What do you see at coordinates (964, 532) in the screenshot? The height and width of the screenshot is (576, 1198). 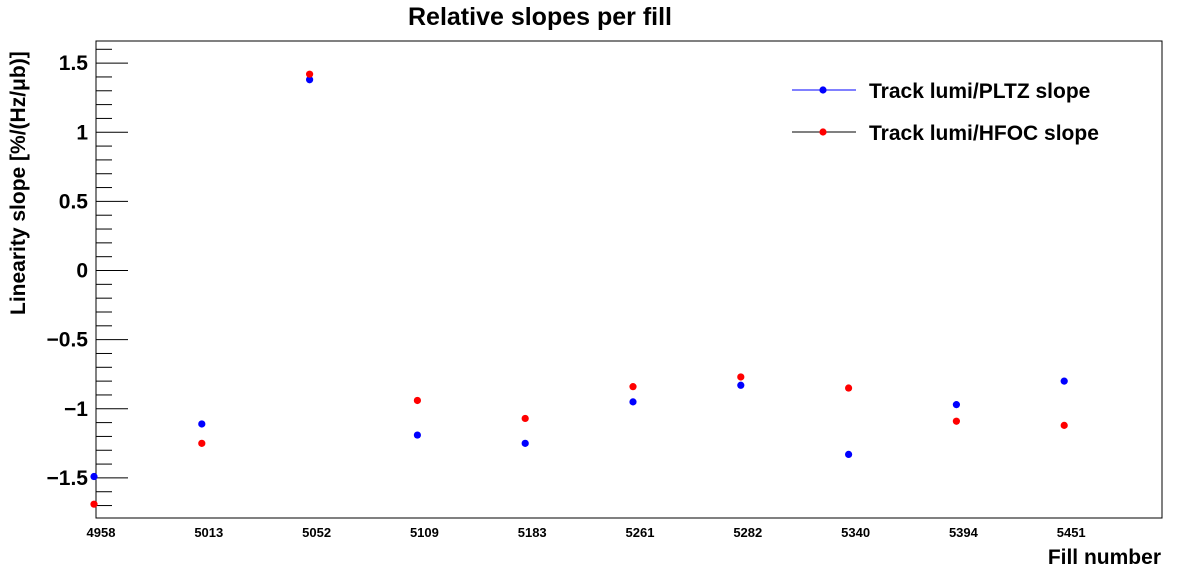 I see `x-tick-label: 5394` at bounding box center [964, 532].